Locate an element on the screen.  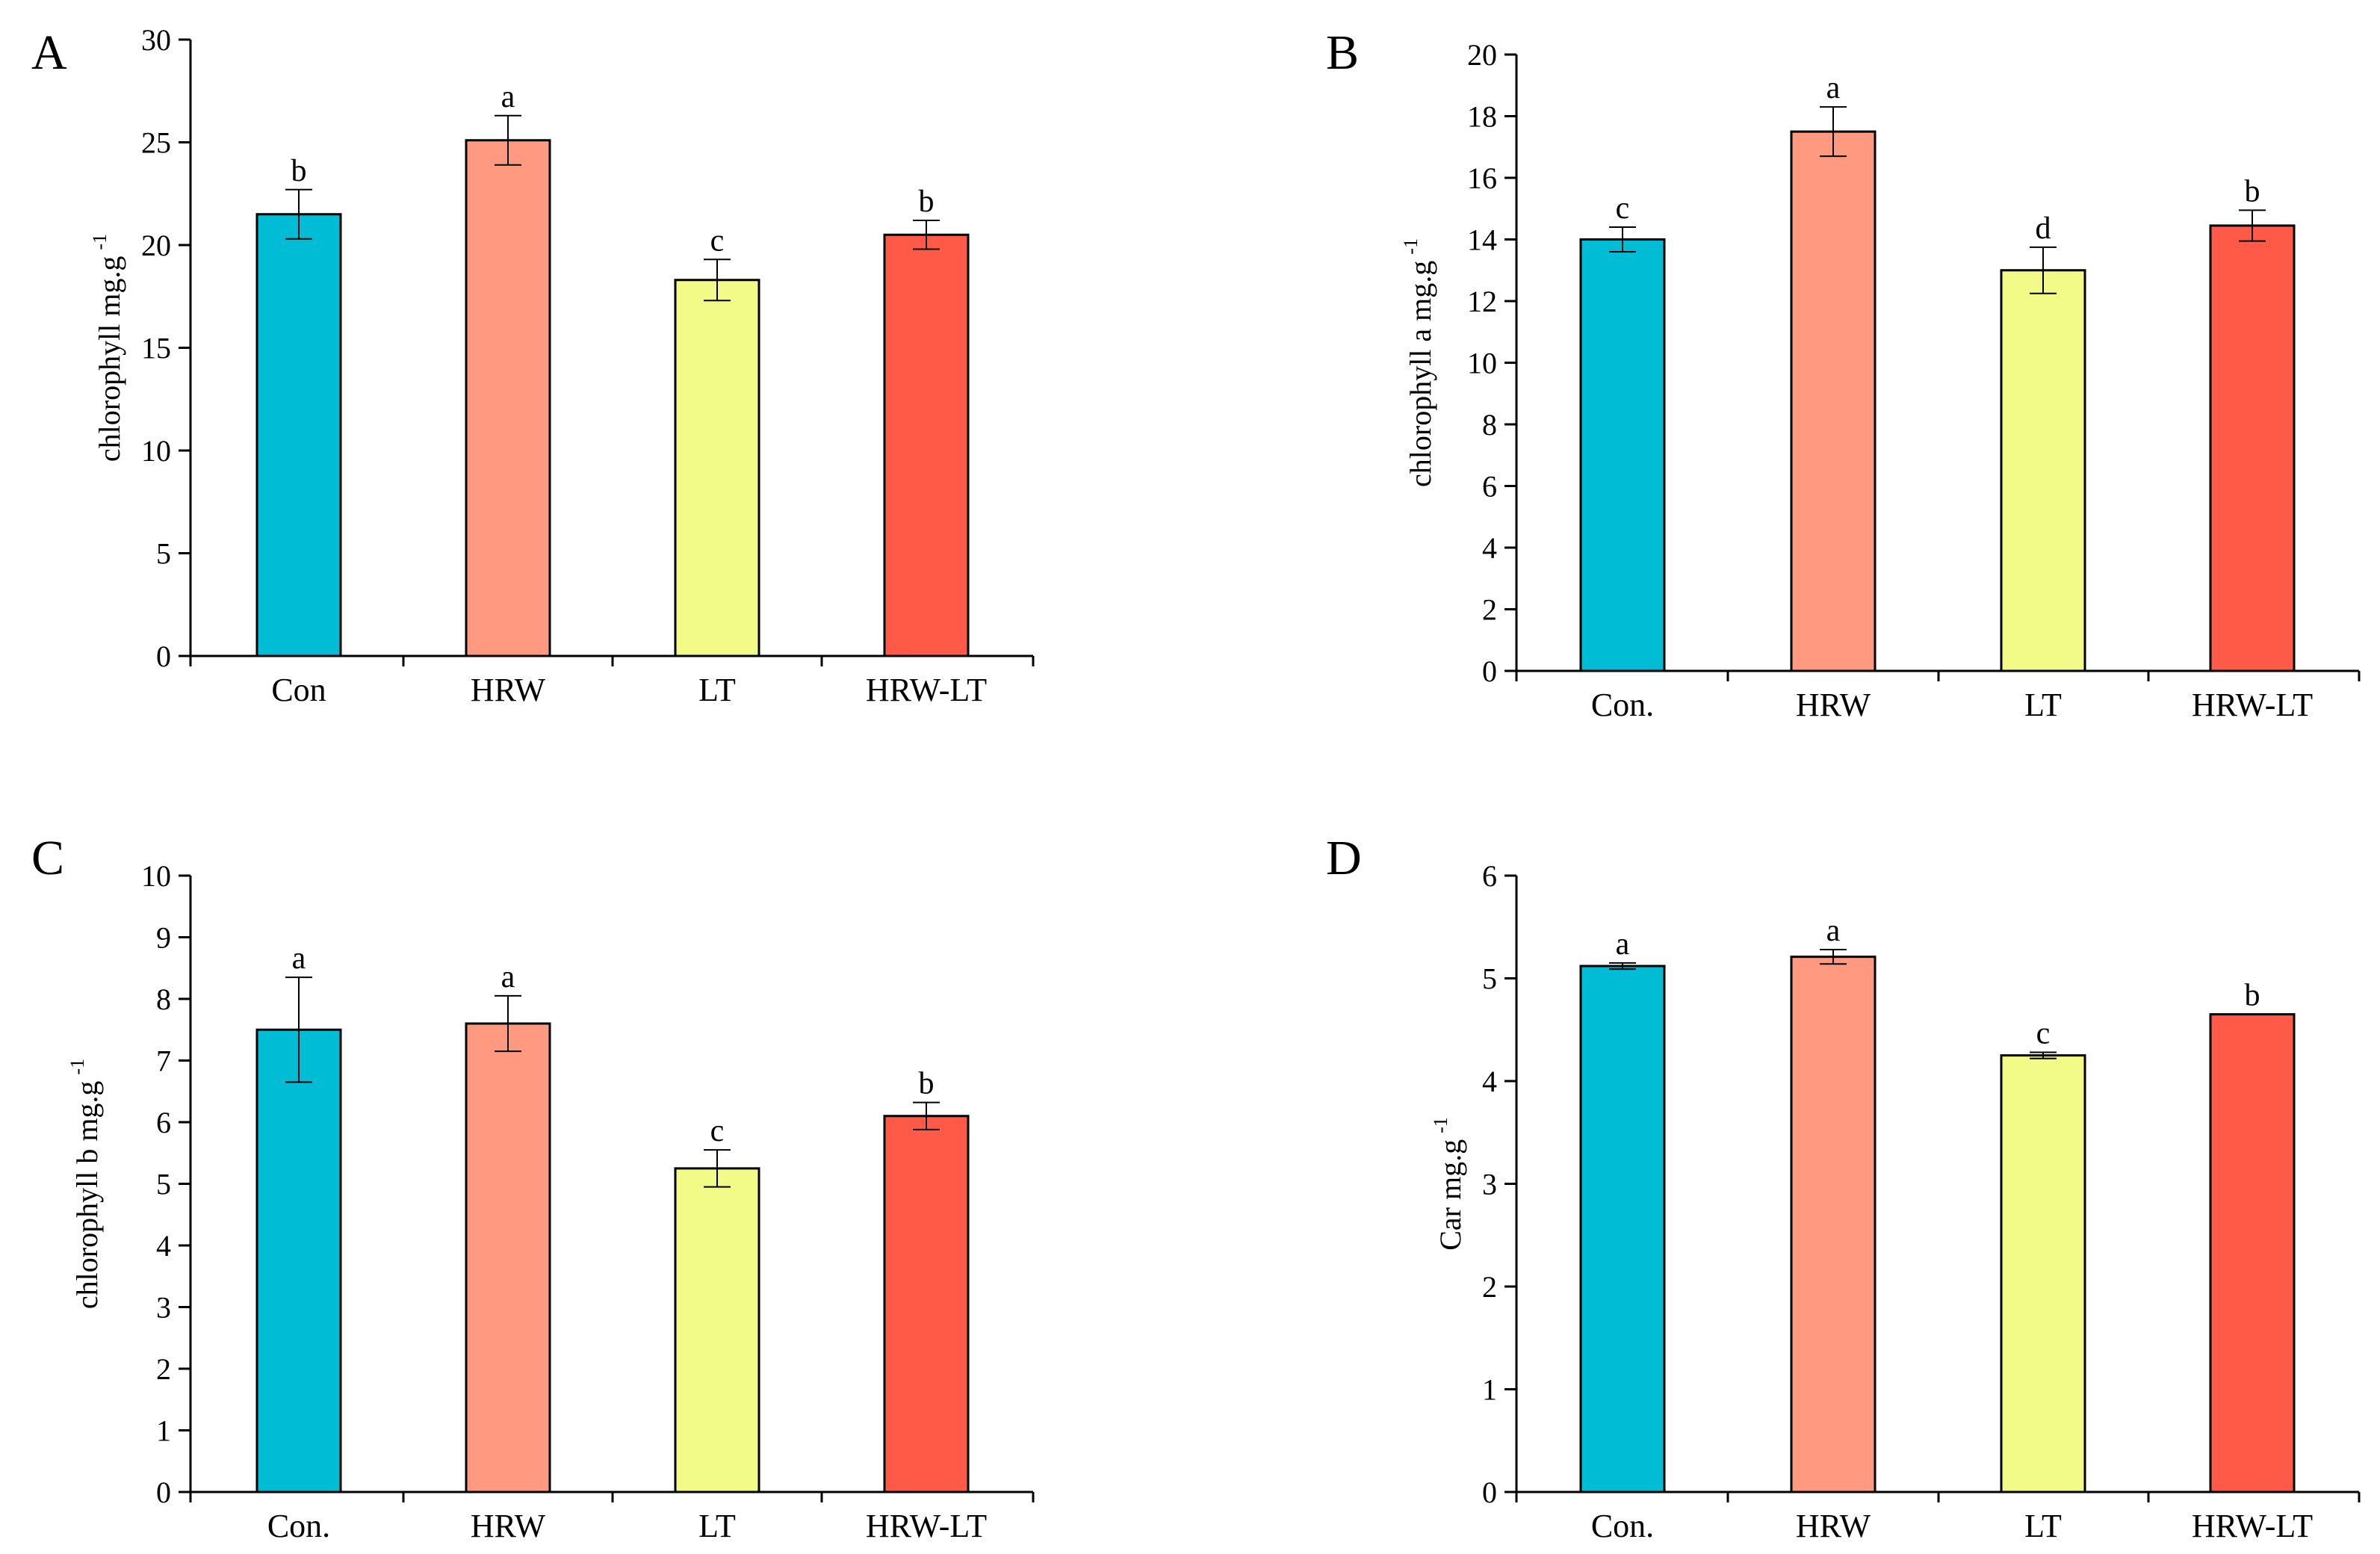
y-tick-label: 12 is located at coordinates (1482, 302).